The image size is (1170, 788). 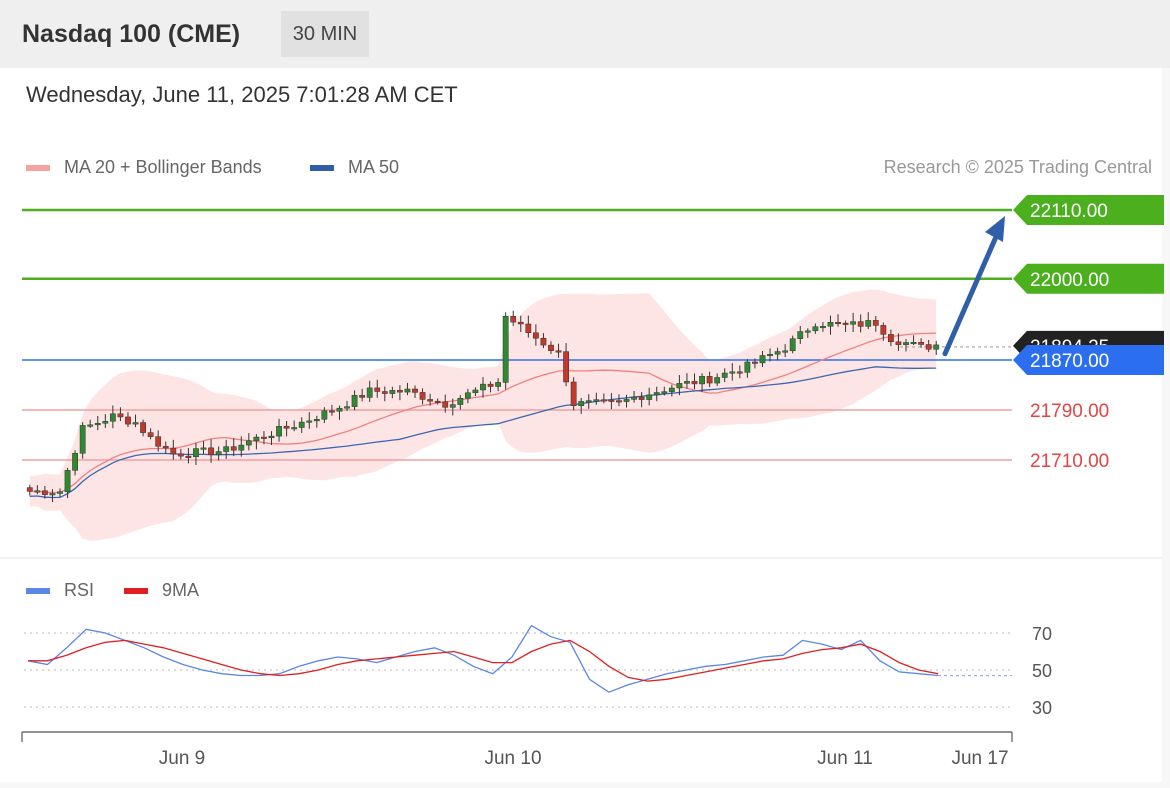 What do you see at coordinates (131, 34) in the screenshot?
I see `instrument-title: Nasdaq 100 (CME)` at bounding box center [131, 34].